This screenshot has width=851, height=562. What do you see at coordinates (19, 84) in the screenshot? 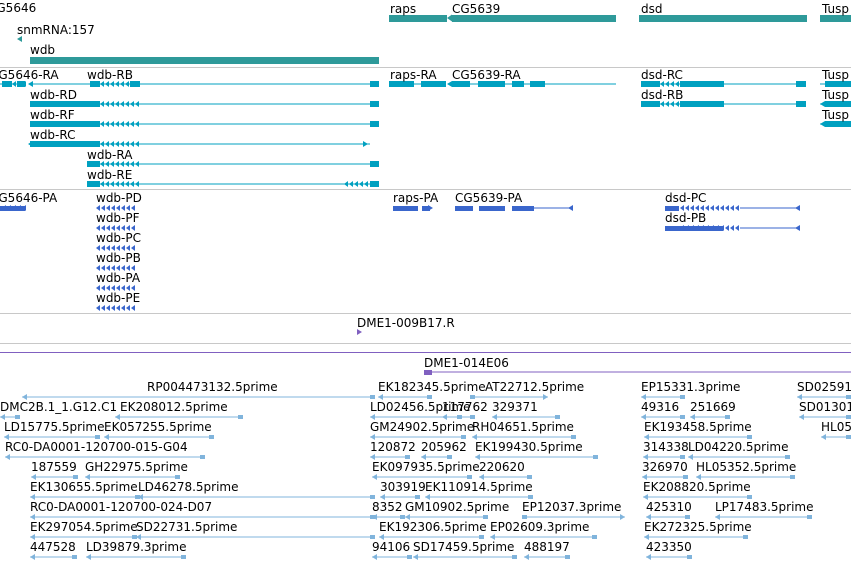
I see `transcript-cg5646-ra-chevron` at bounding box center [19, 84].